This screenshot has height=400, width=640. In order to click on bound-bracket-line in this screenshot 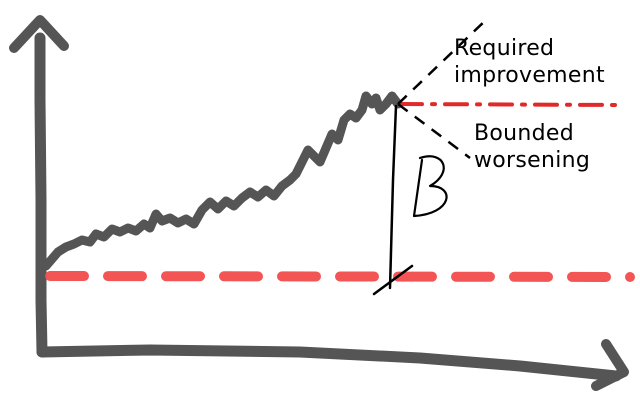, I will do `click(393, 197)`.